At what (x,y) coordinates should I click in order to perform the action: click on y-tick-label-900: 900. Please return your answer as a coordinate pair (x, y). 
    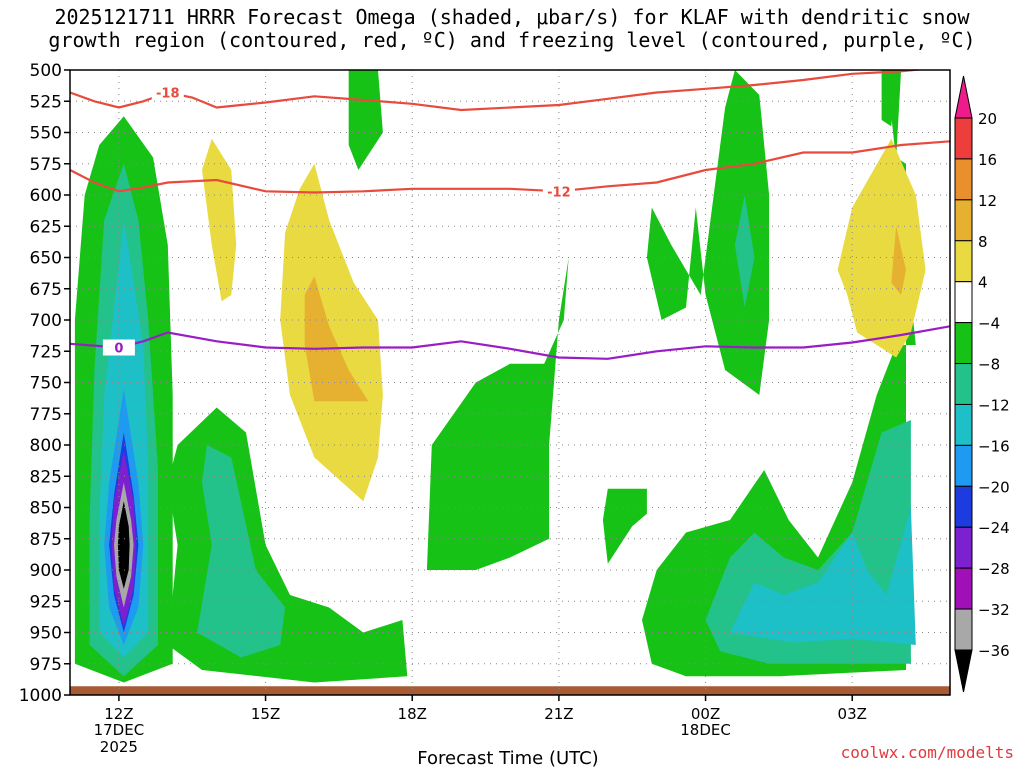
    Looking at the image, I should click on (46, 571).